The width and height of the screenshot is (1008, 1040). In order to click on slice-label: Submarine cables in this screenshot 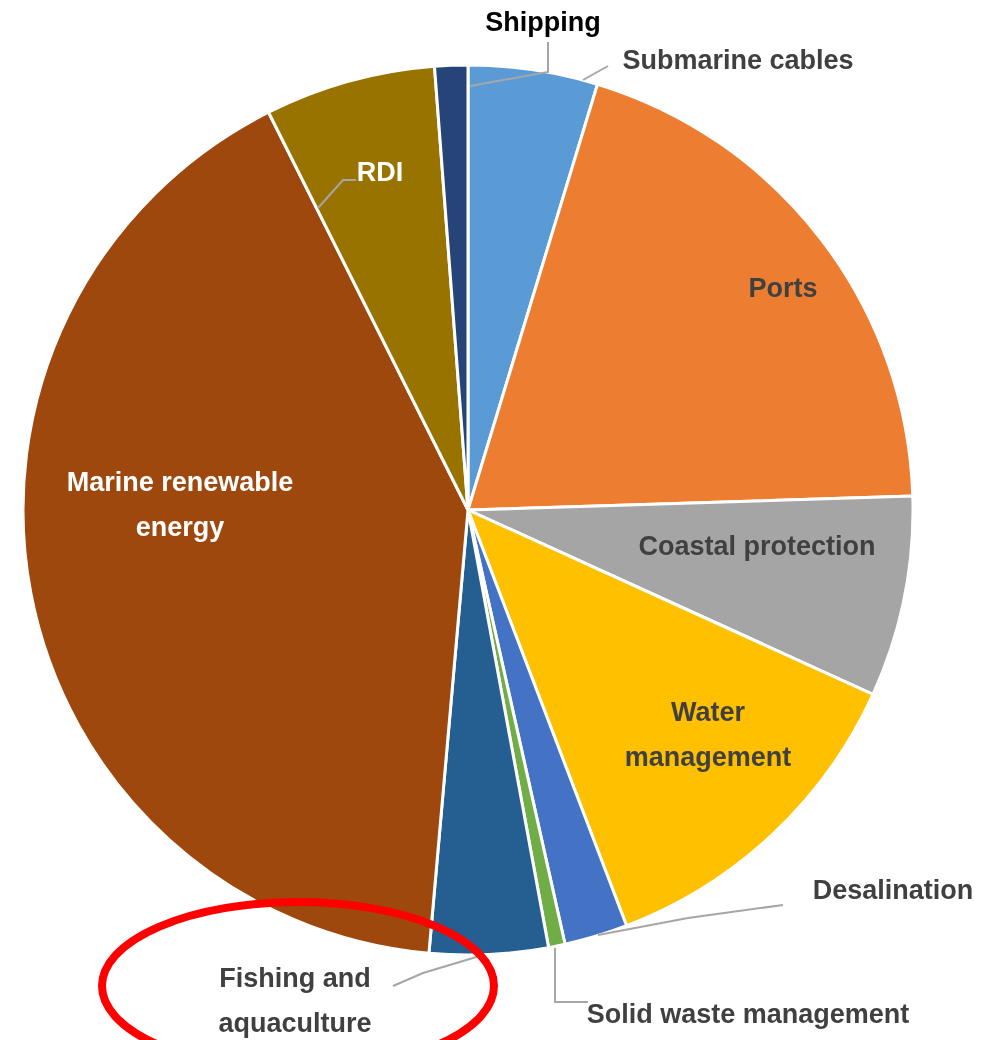, I will do `click(738, 60)`.